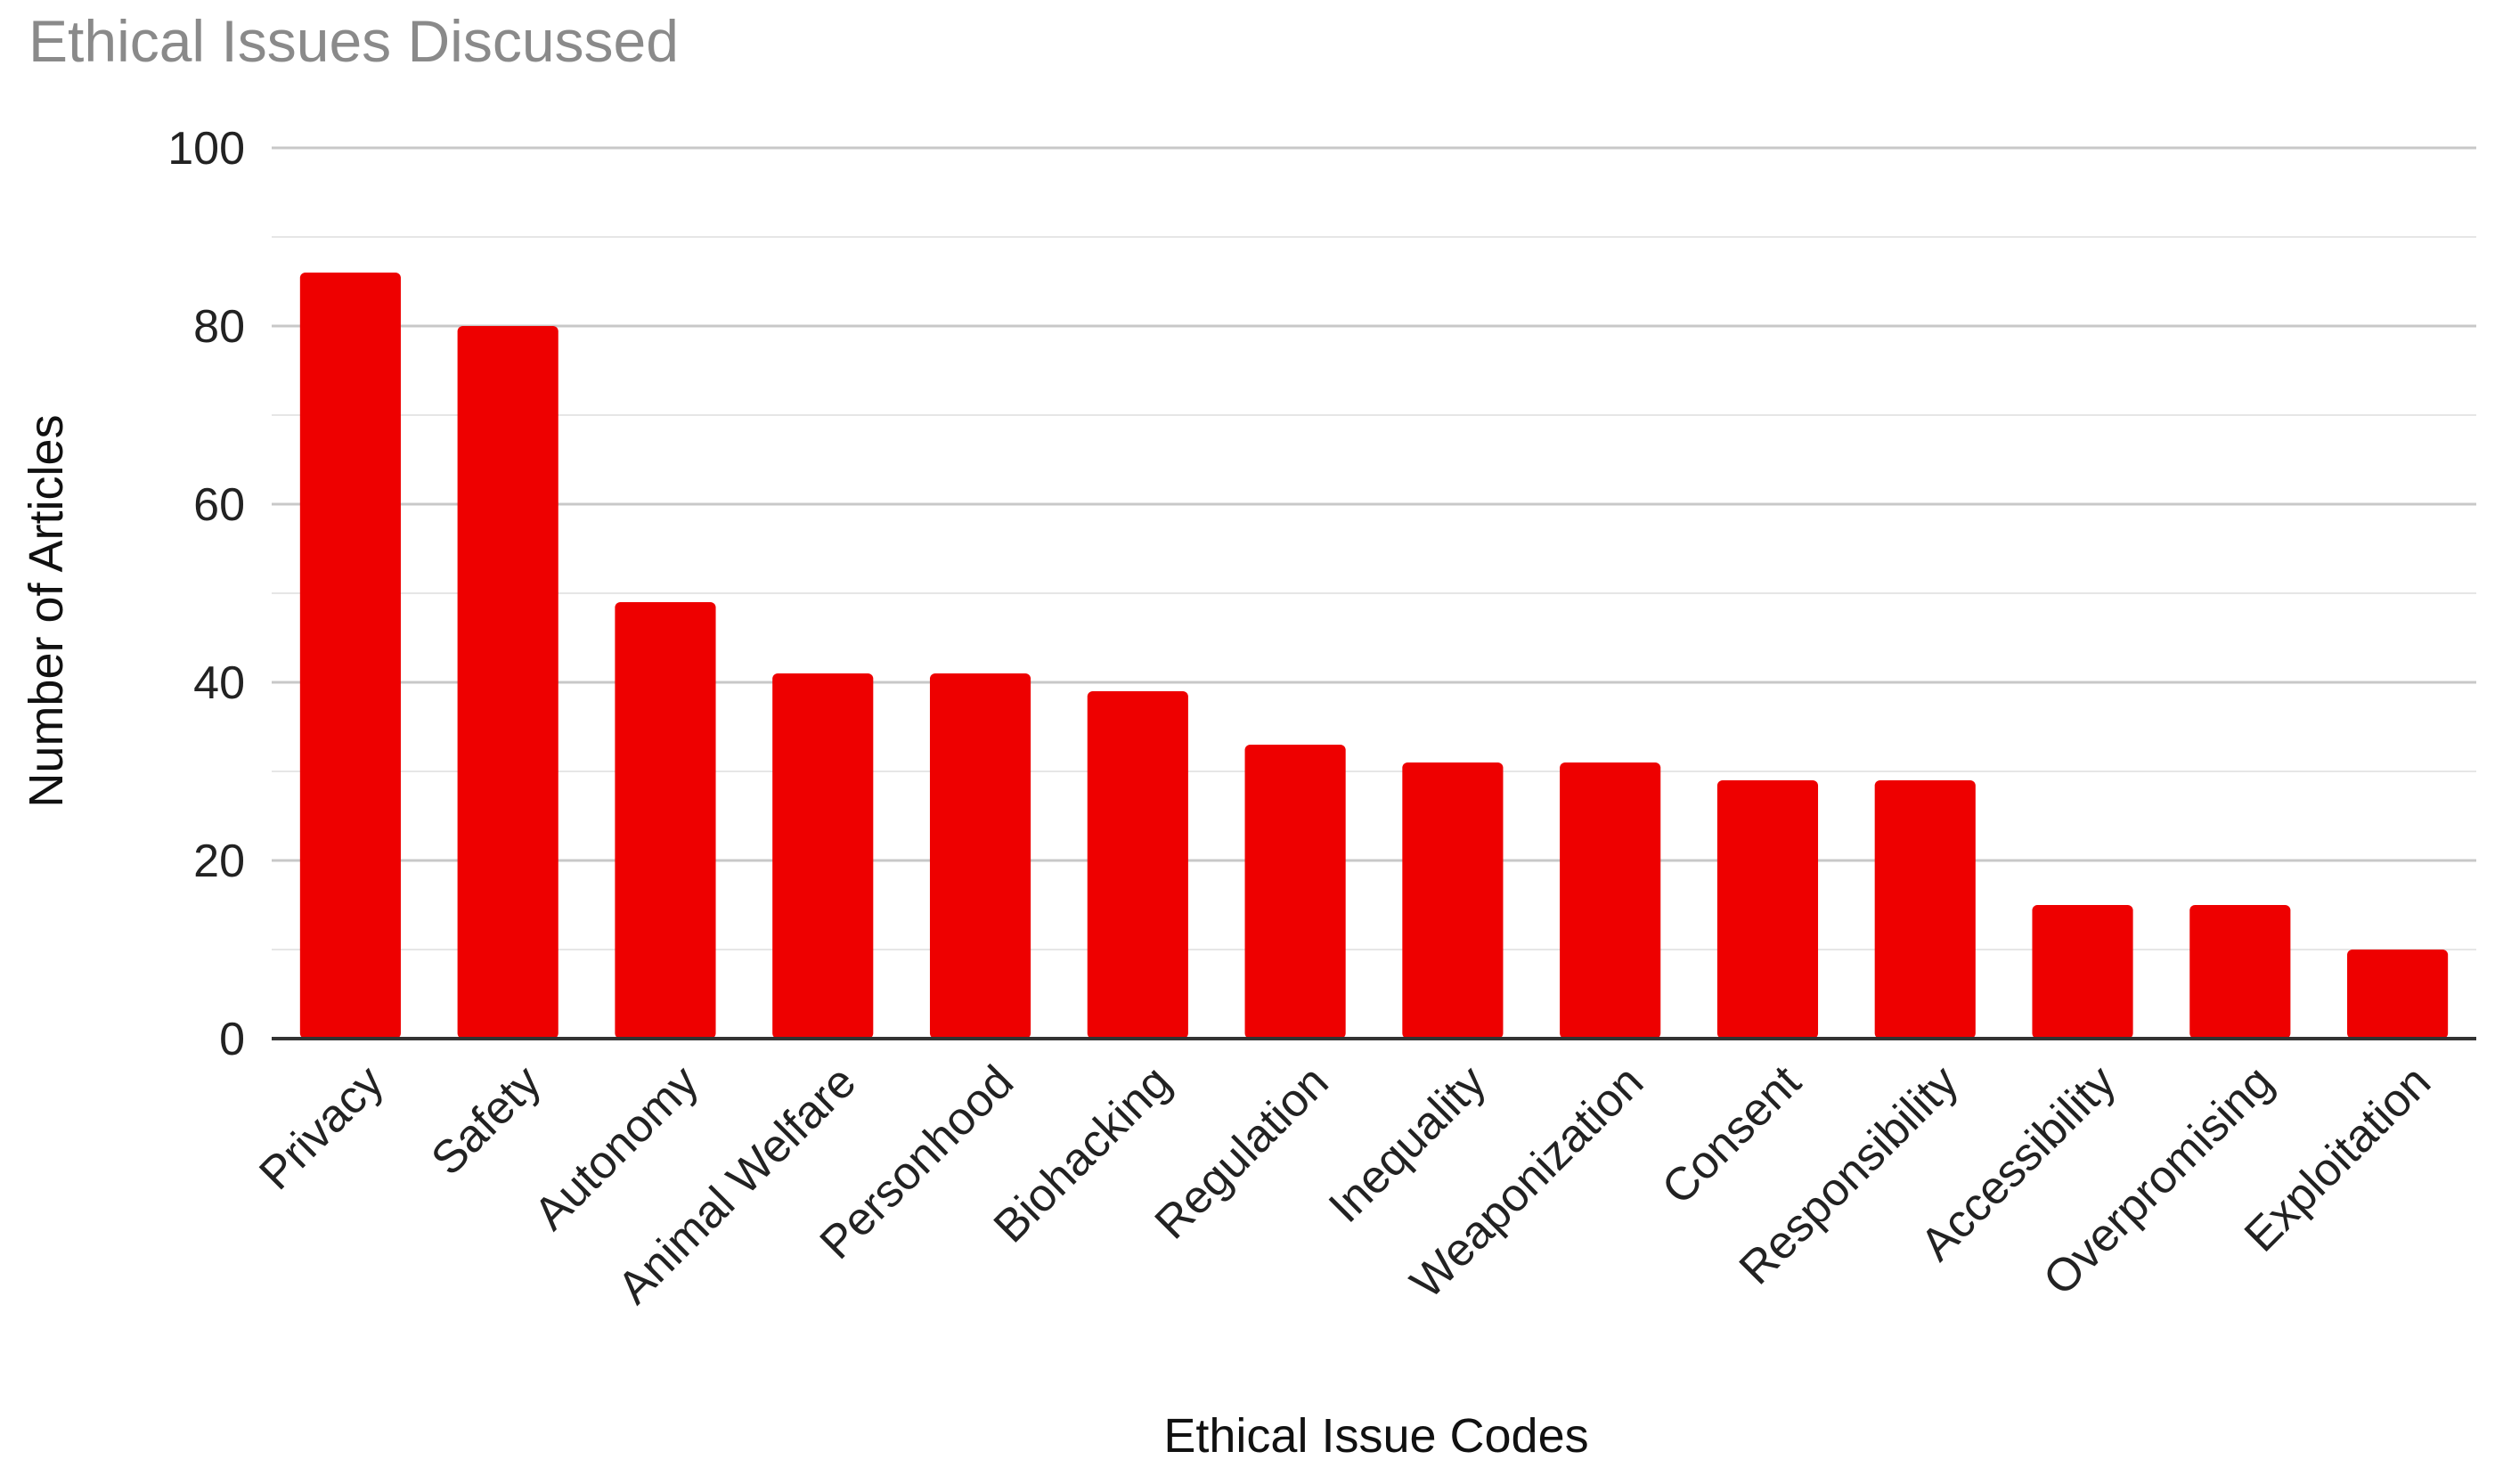  Describe the element at coordinates (1376, 1436) in the screenshot. I see `x-axis-title: Ethical Issue Codes` at that location.